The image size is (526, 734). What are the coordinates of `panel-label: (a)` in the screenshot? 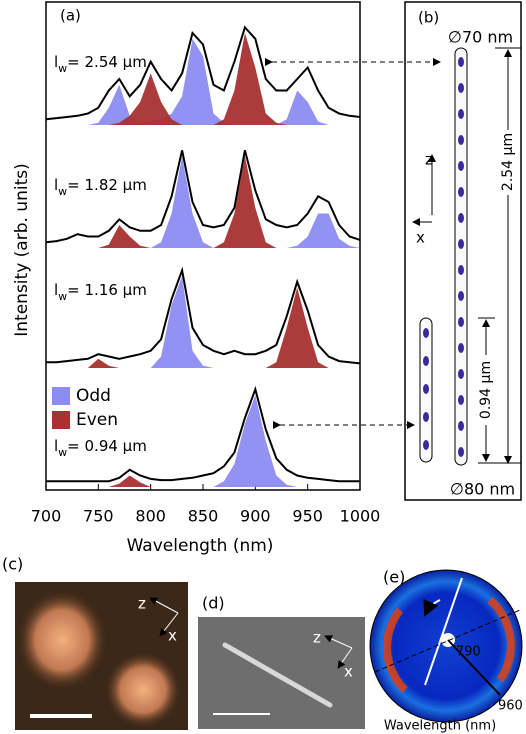 It's located at (70, 16).